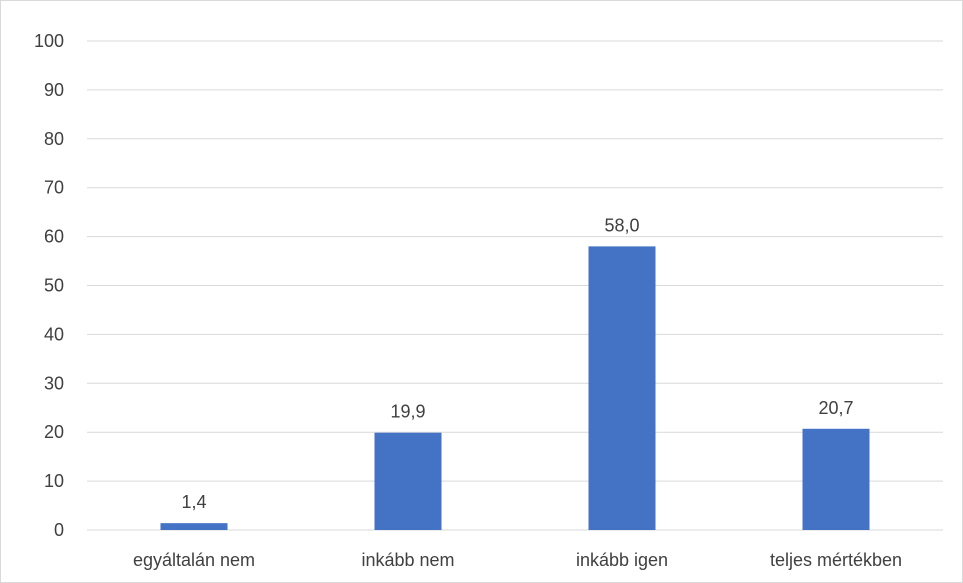 Image resolution: width=963 pixels, height=583 pixels. I want to click on data-label: 58,0, so click(621, 225).